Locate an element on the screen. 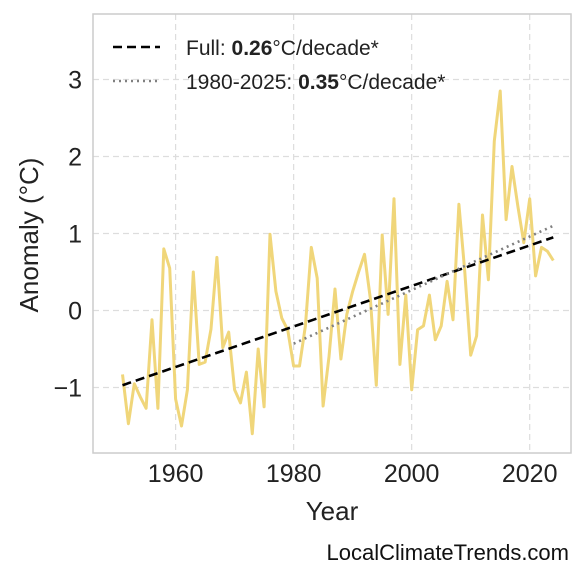  y-tick-label-4: 3 is located at coordinates (75, 80).